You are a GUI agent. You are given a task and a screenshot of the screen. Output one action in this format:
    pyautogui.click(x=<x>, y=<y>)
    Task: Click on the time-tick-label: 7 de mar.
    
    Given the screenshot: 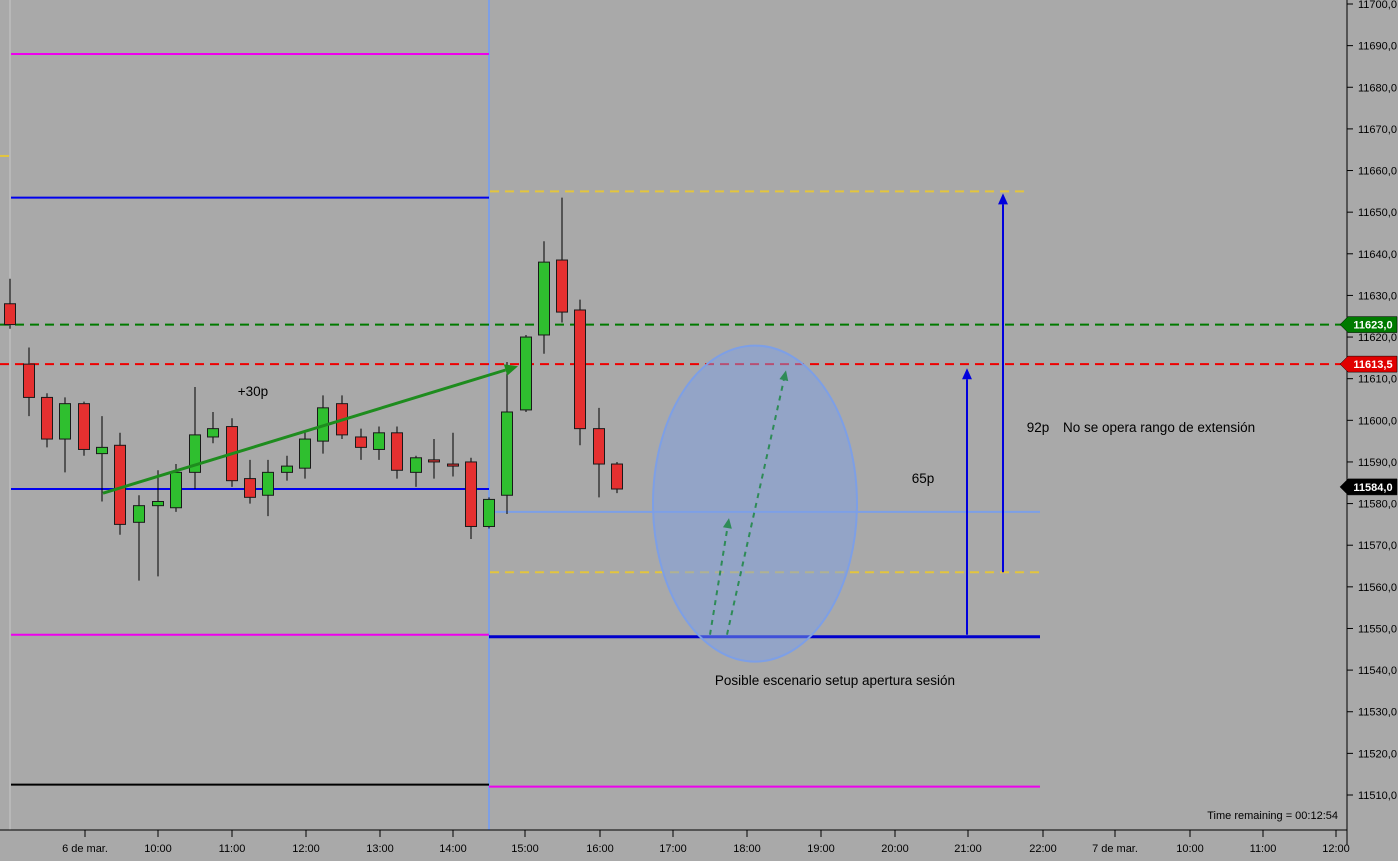 What is the action you would take?
    pyautogui.click(x=1115, y=849)
    